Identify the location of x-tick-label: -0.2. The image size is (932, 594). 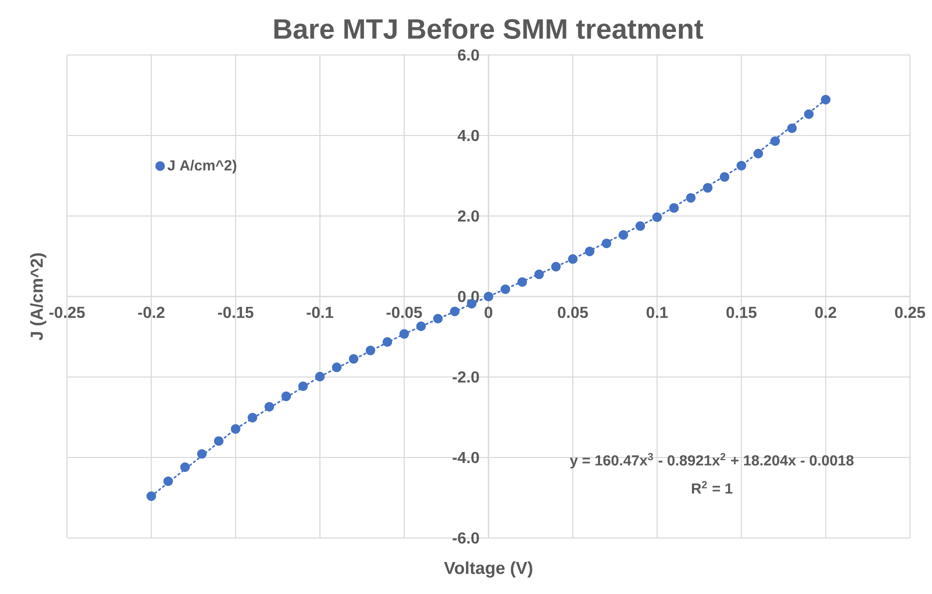
(151, 312).